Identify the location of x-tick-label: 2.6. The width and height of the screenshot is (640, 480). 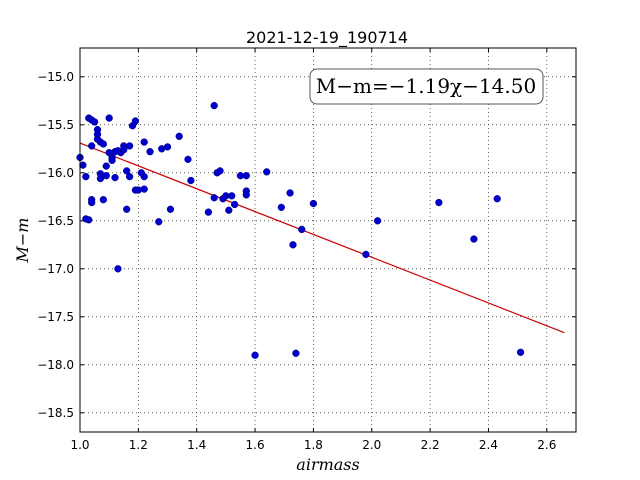
(546, 445).